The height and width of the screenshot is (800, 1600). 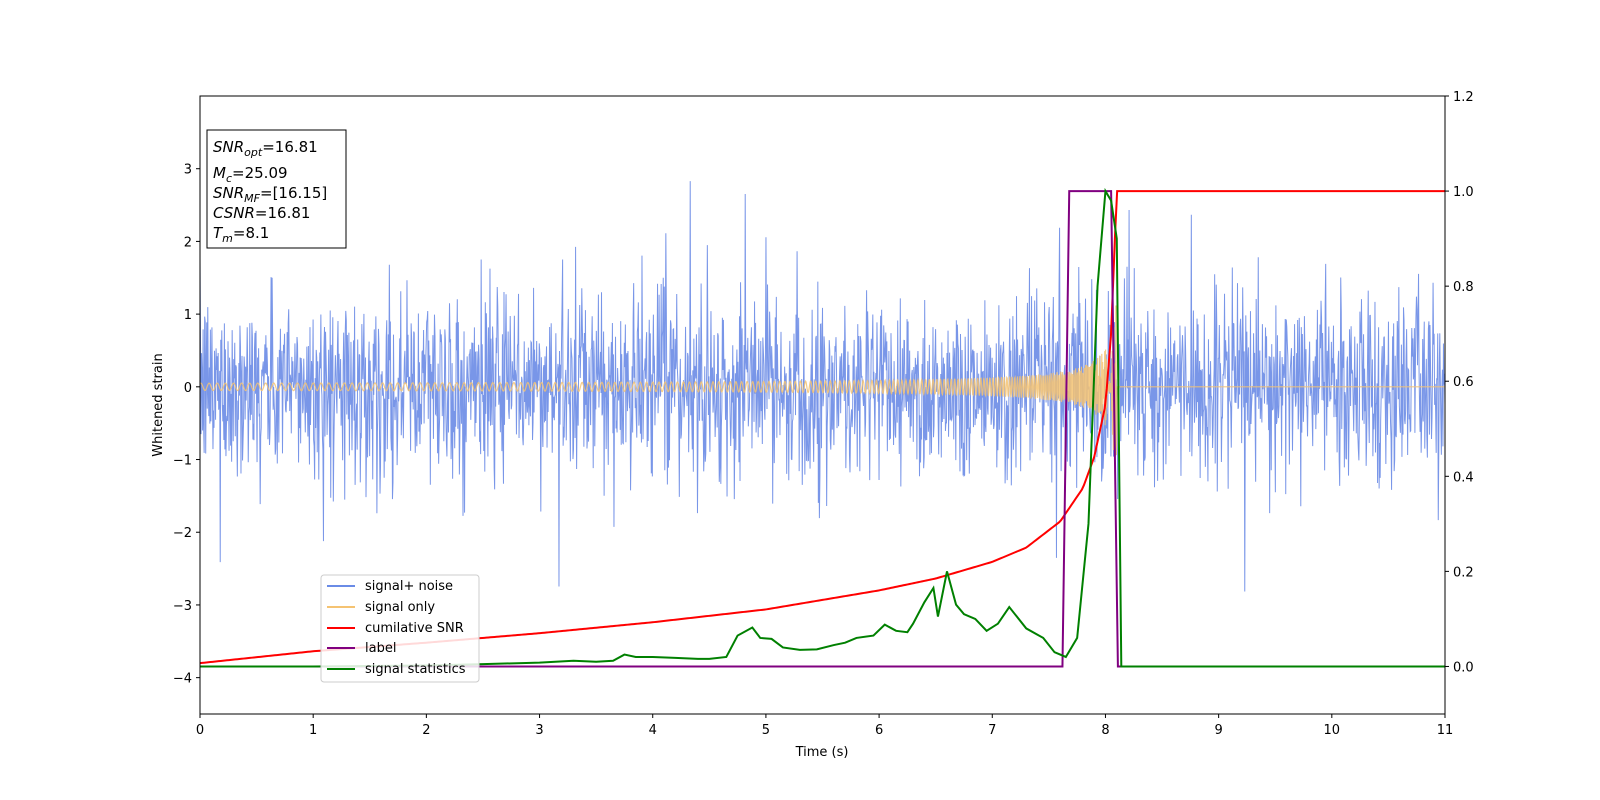 What do you see at coordinates (188, 315) in the screenshot?
I see `y-tick-label: 1` at bounding box center [188, 315].